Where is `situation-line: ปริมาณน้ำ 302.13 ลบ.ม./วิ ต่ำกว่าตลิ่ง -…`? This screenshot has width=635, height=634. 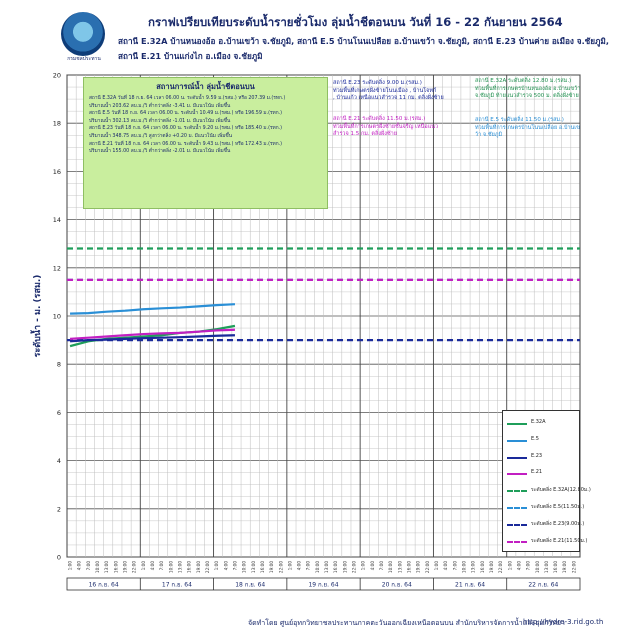
situation-line: ปริมาณน้ำ 302.13 ลบ.ม./วิ ต่ำกว่าตลิ่ง -… is located at coordinates (160, 121).